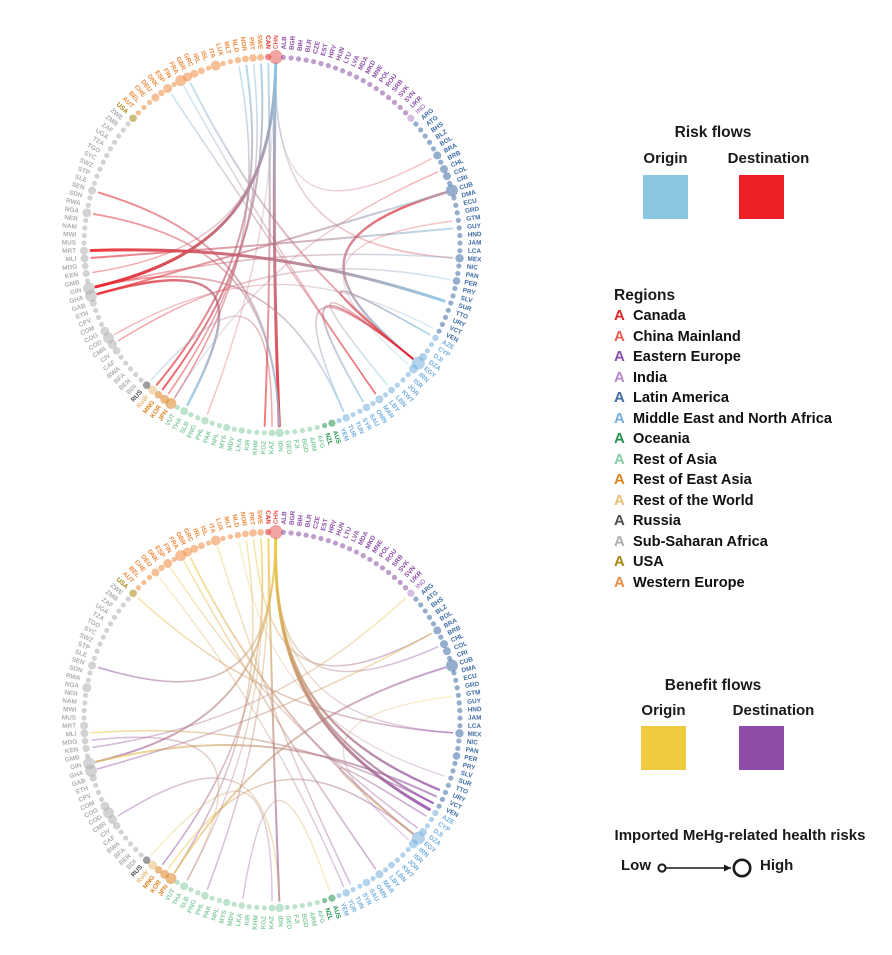 The width and height of the screenshot is (892, 955). I want to click on country-dot-CUB, so click(451, 665).